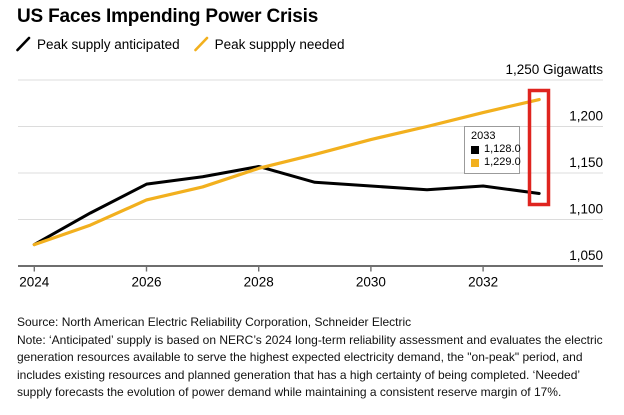 The image size is (624, 415). Describe the element at coordinates (146, 282) in the screenshot. I see `x-tick-label: 2026` at that location.